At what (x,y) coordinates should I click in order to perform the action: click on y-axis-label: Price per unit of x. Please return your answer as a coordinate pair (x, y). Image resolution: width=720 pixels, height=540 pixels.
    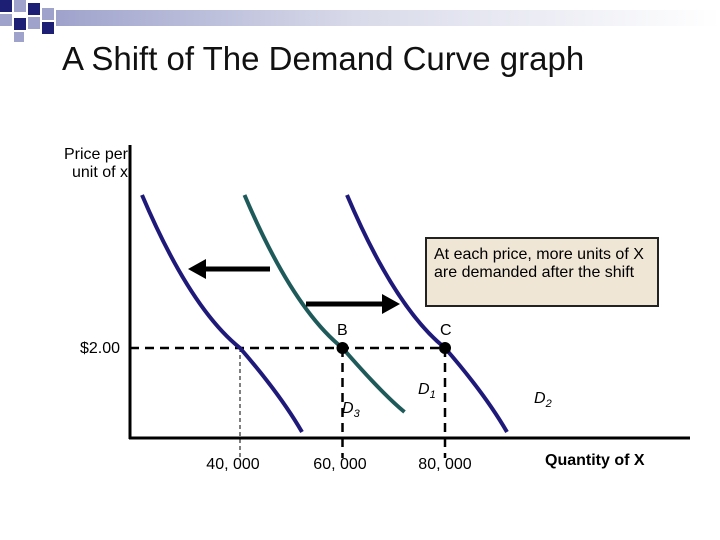
    Looking at the image, I should click on (79, 164).